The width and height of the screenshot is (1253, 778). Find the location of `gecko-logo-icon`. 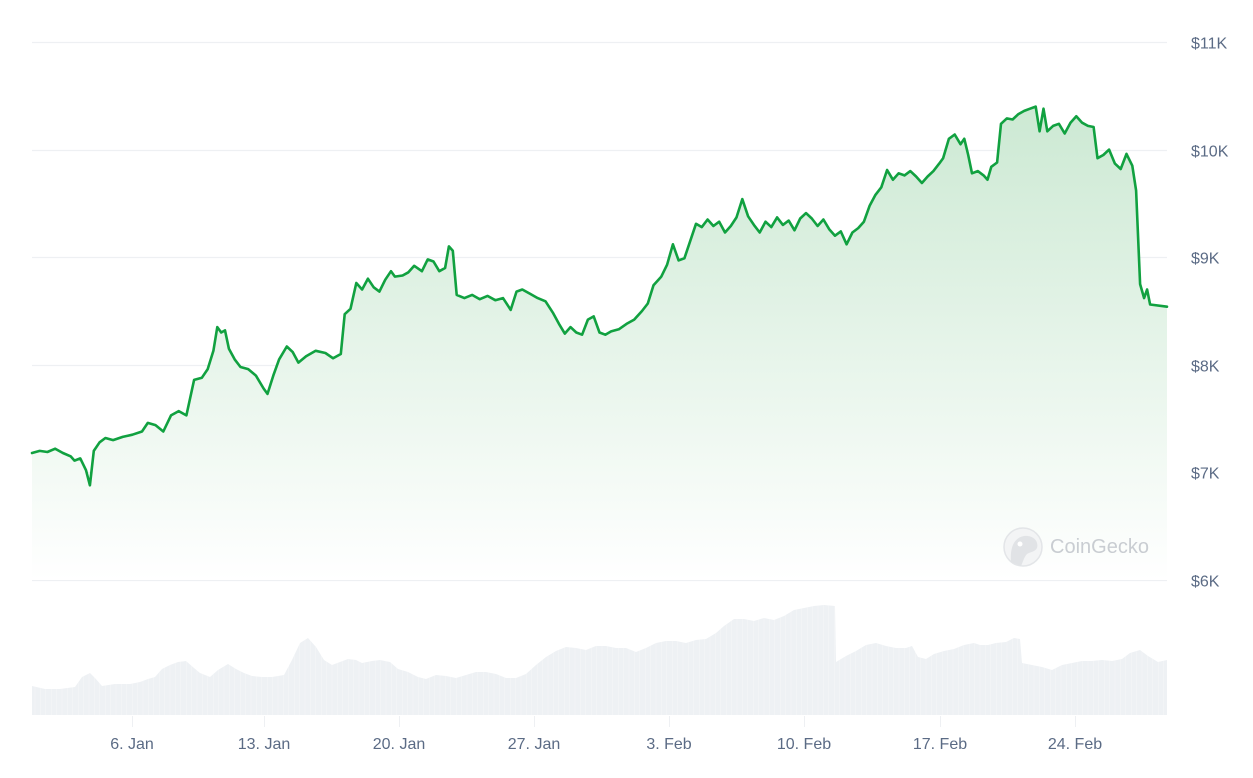

gecko-logo-icon is located at coordinates (1023, 547).